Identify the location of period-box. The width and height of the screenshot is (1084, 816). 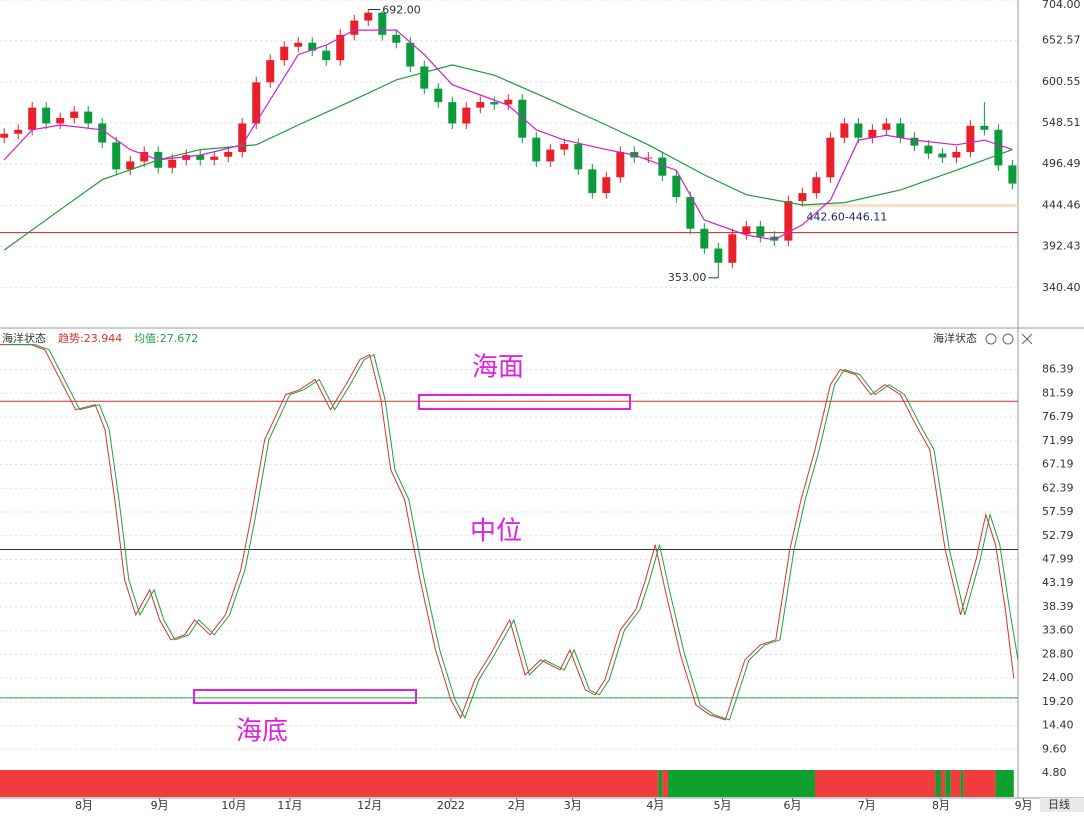
(1062, 805).